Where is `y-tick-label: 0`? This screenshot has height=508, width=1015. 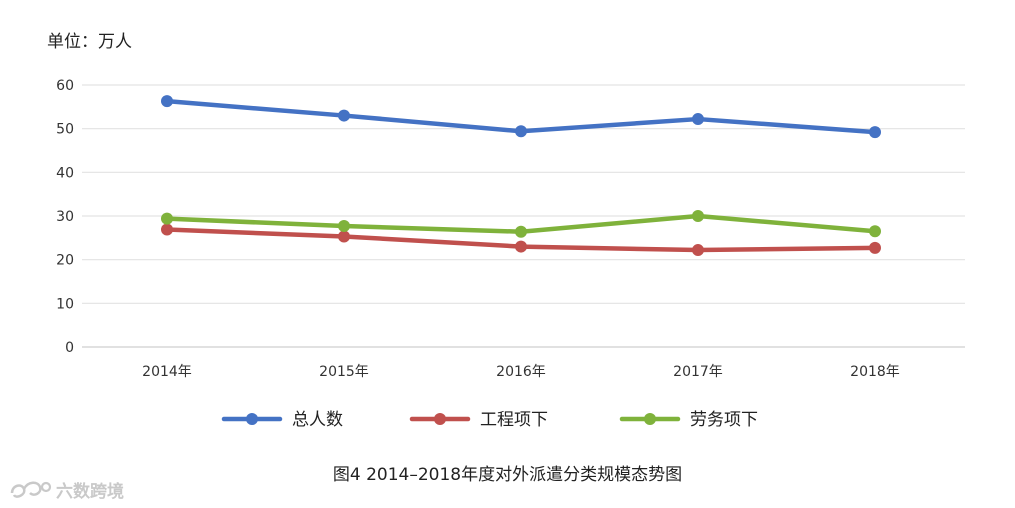
y-tick-label: 0 is located at coordinates (69, 348).